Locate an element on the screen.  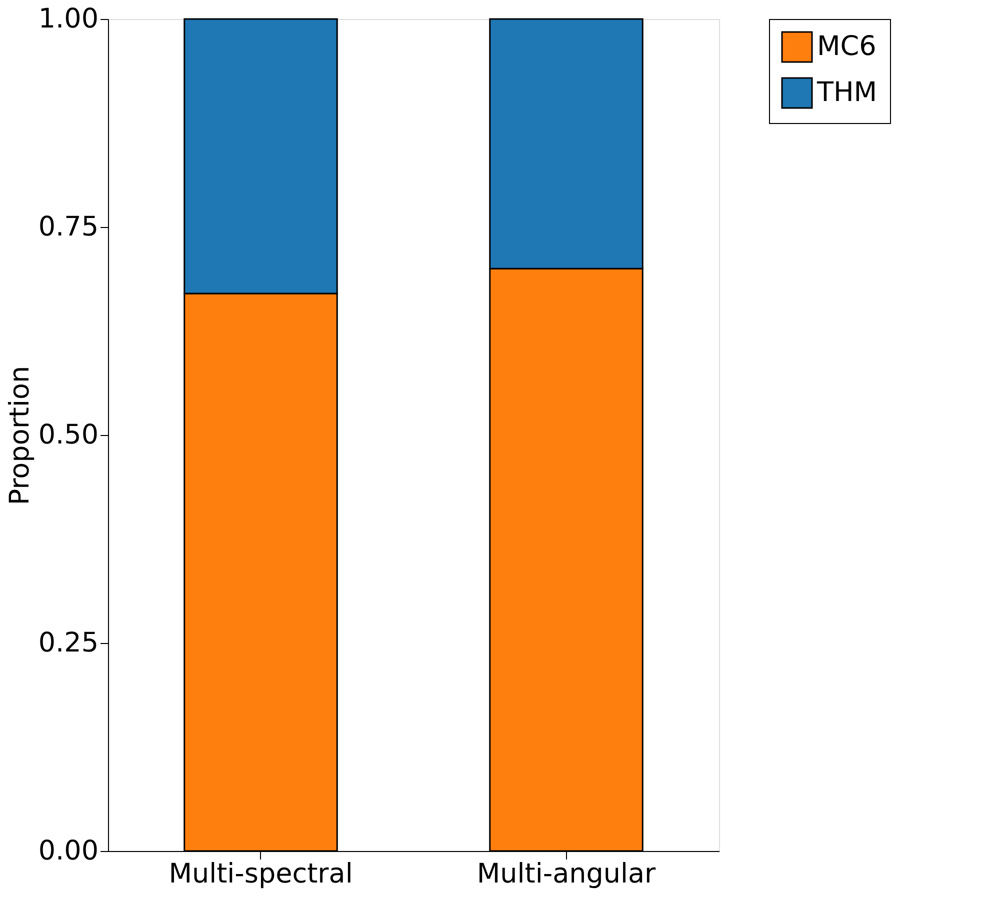
y-axis-title: Proportion is located at coordinates (20, 436).